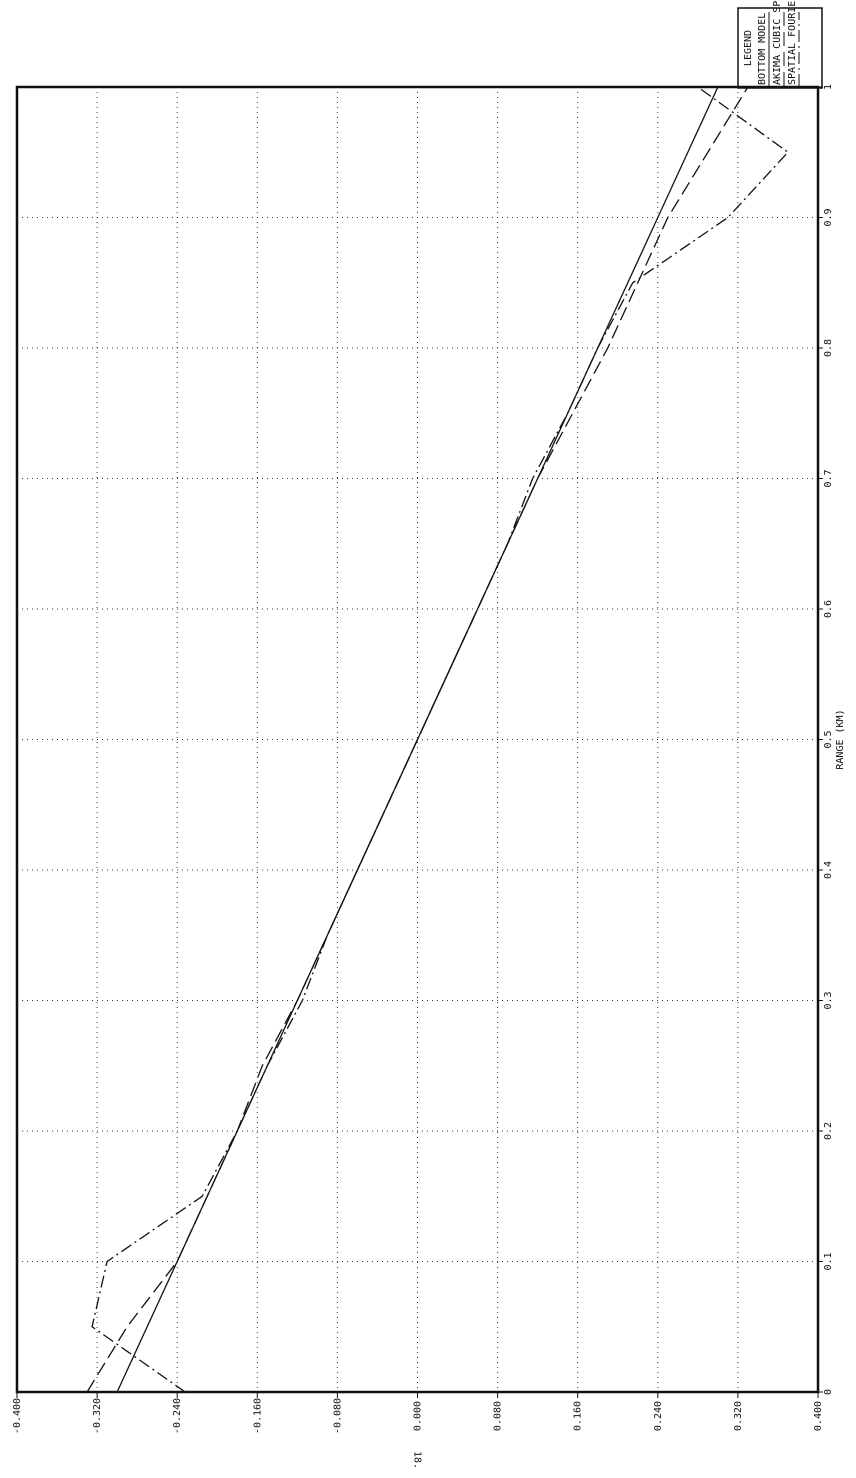 This screenshot has height=1478, width=856. I want to click on x-axis-label: RANGE (KM), so click(840, 739).